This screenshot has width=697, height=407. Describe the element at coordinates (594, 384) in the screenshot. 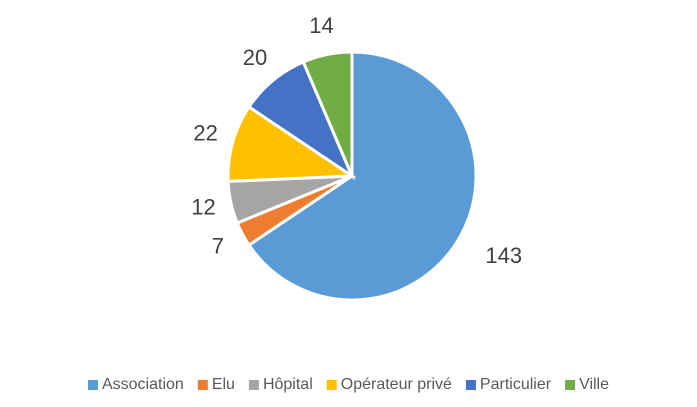

I see `legend-label: Ville` at that location.